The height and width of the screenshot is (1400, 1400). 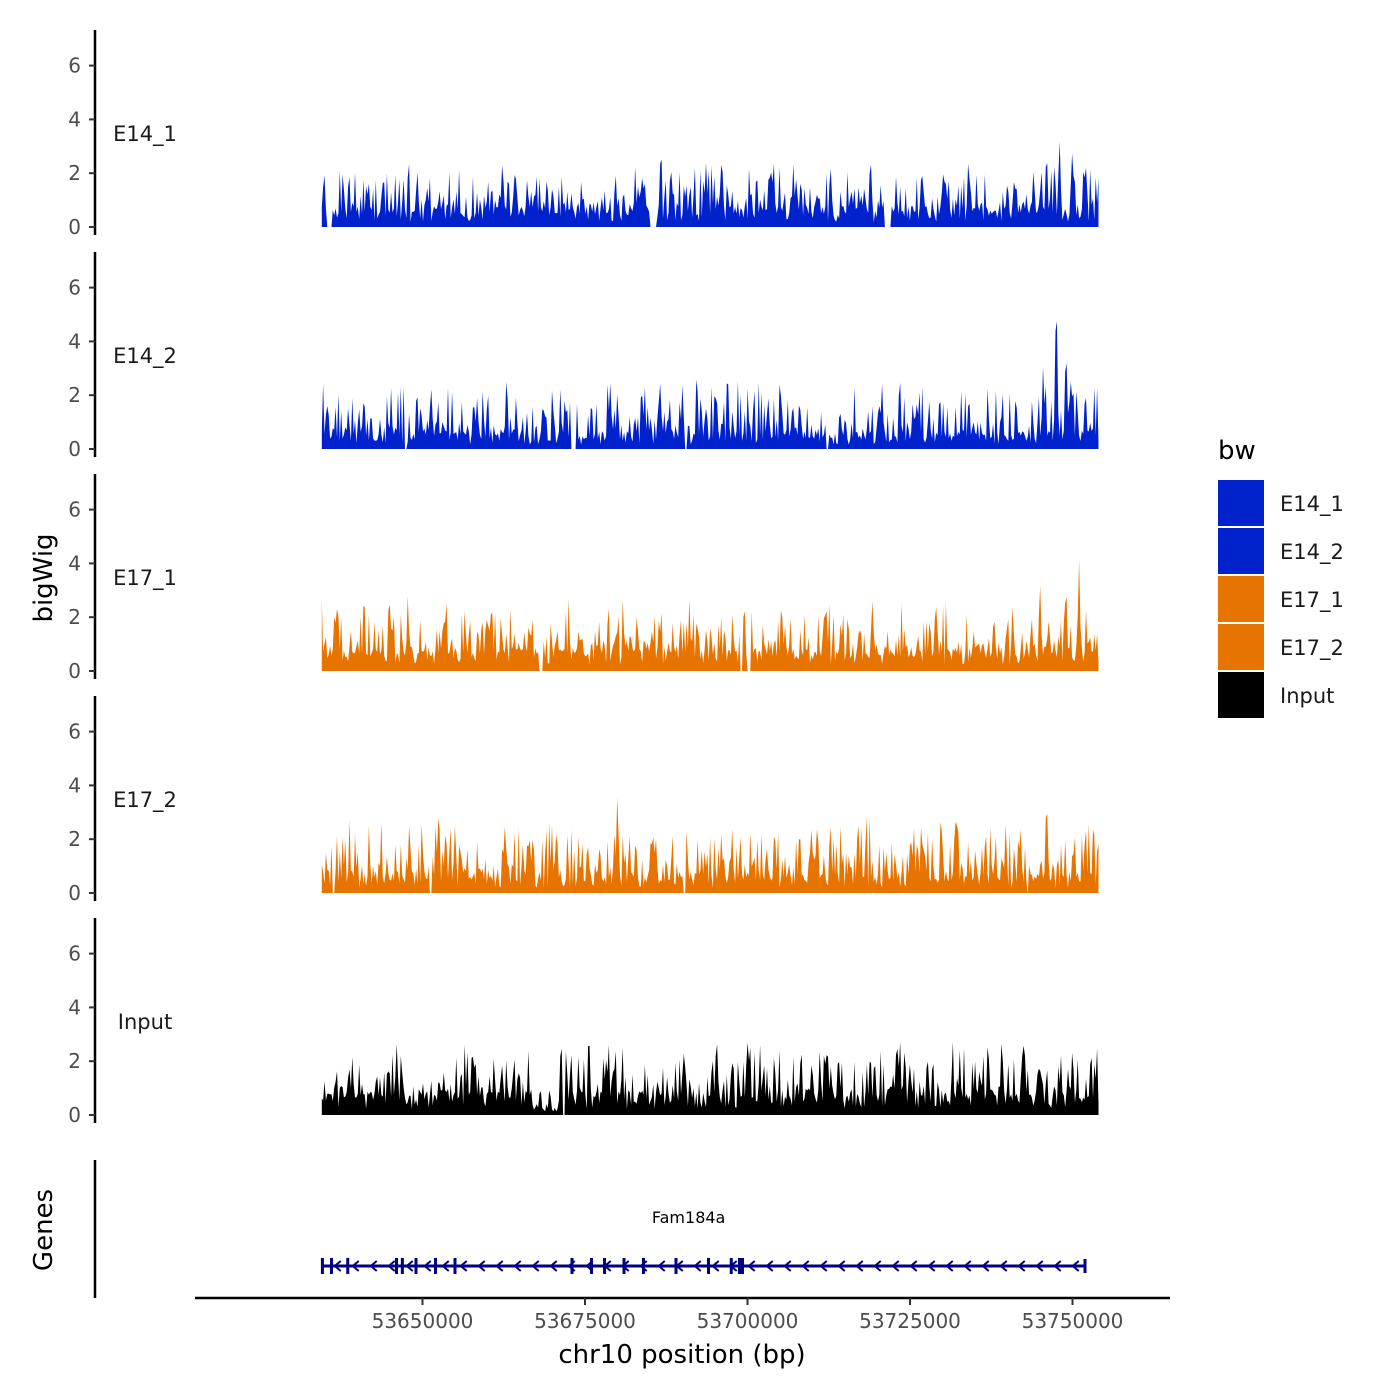 What do you see at coordinates (145, 356) in the screenshot?
I see `track-label: E14_2` at bounding box center [145, 356].